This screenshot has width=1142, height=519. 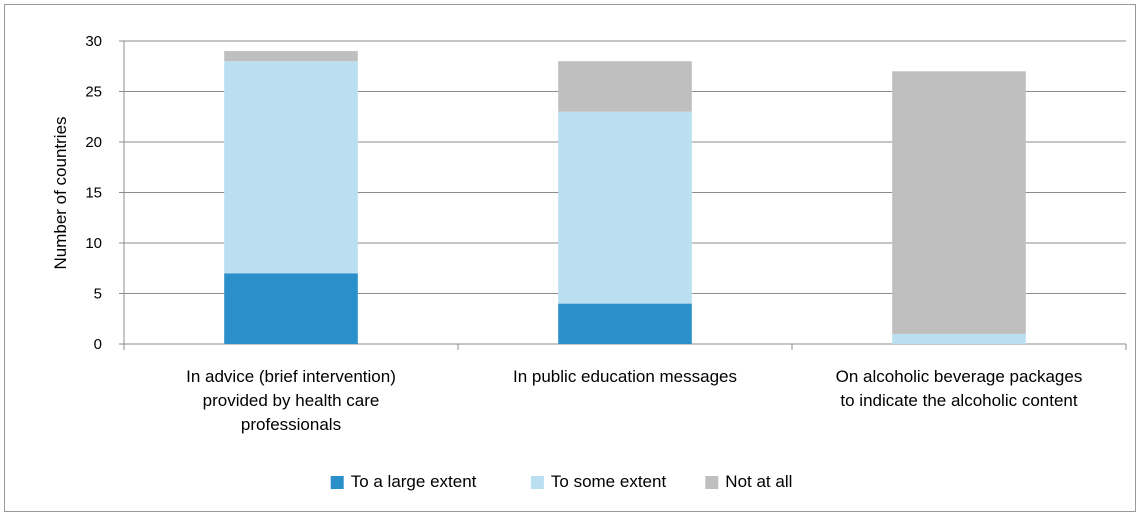 I want to click on x-category-label: In public education messages, so click(x=625, y=376).